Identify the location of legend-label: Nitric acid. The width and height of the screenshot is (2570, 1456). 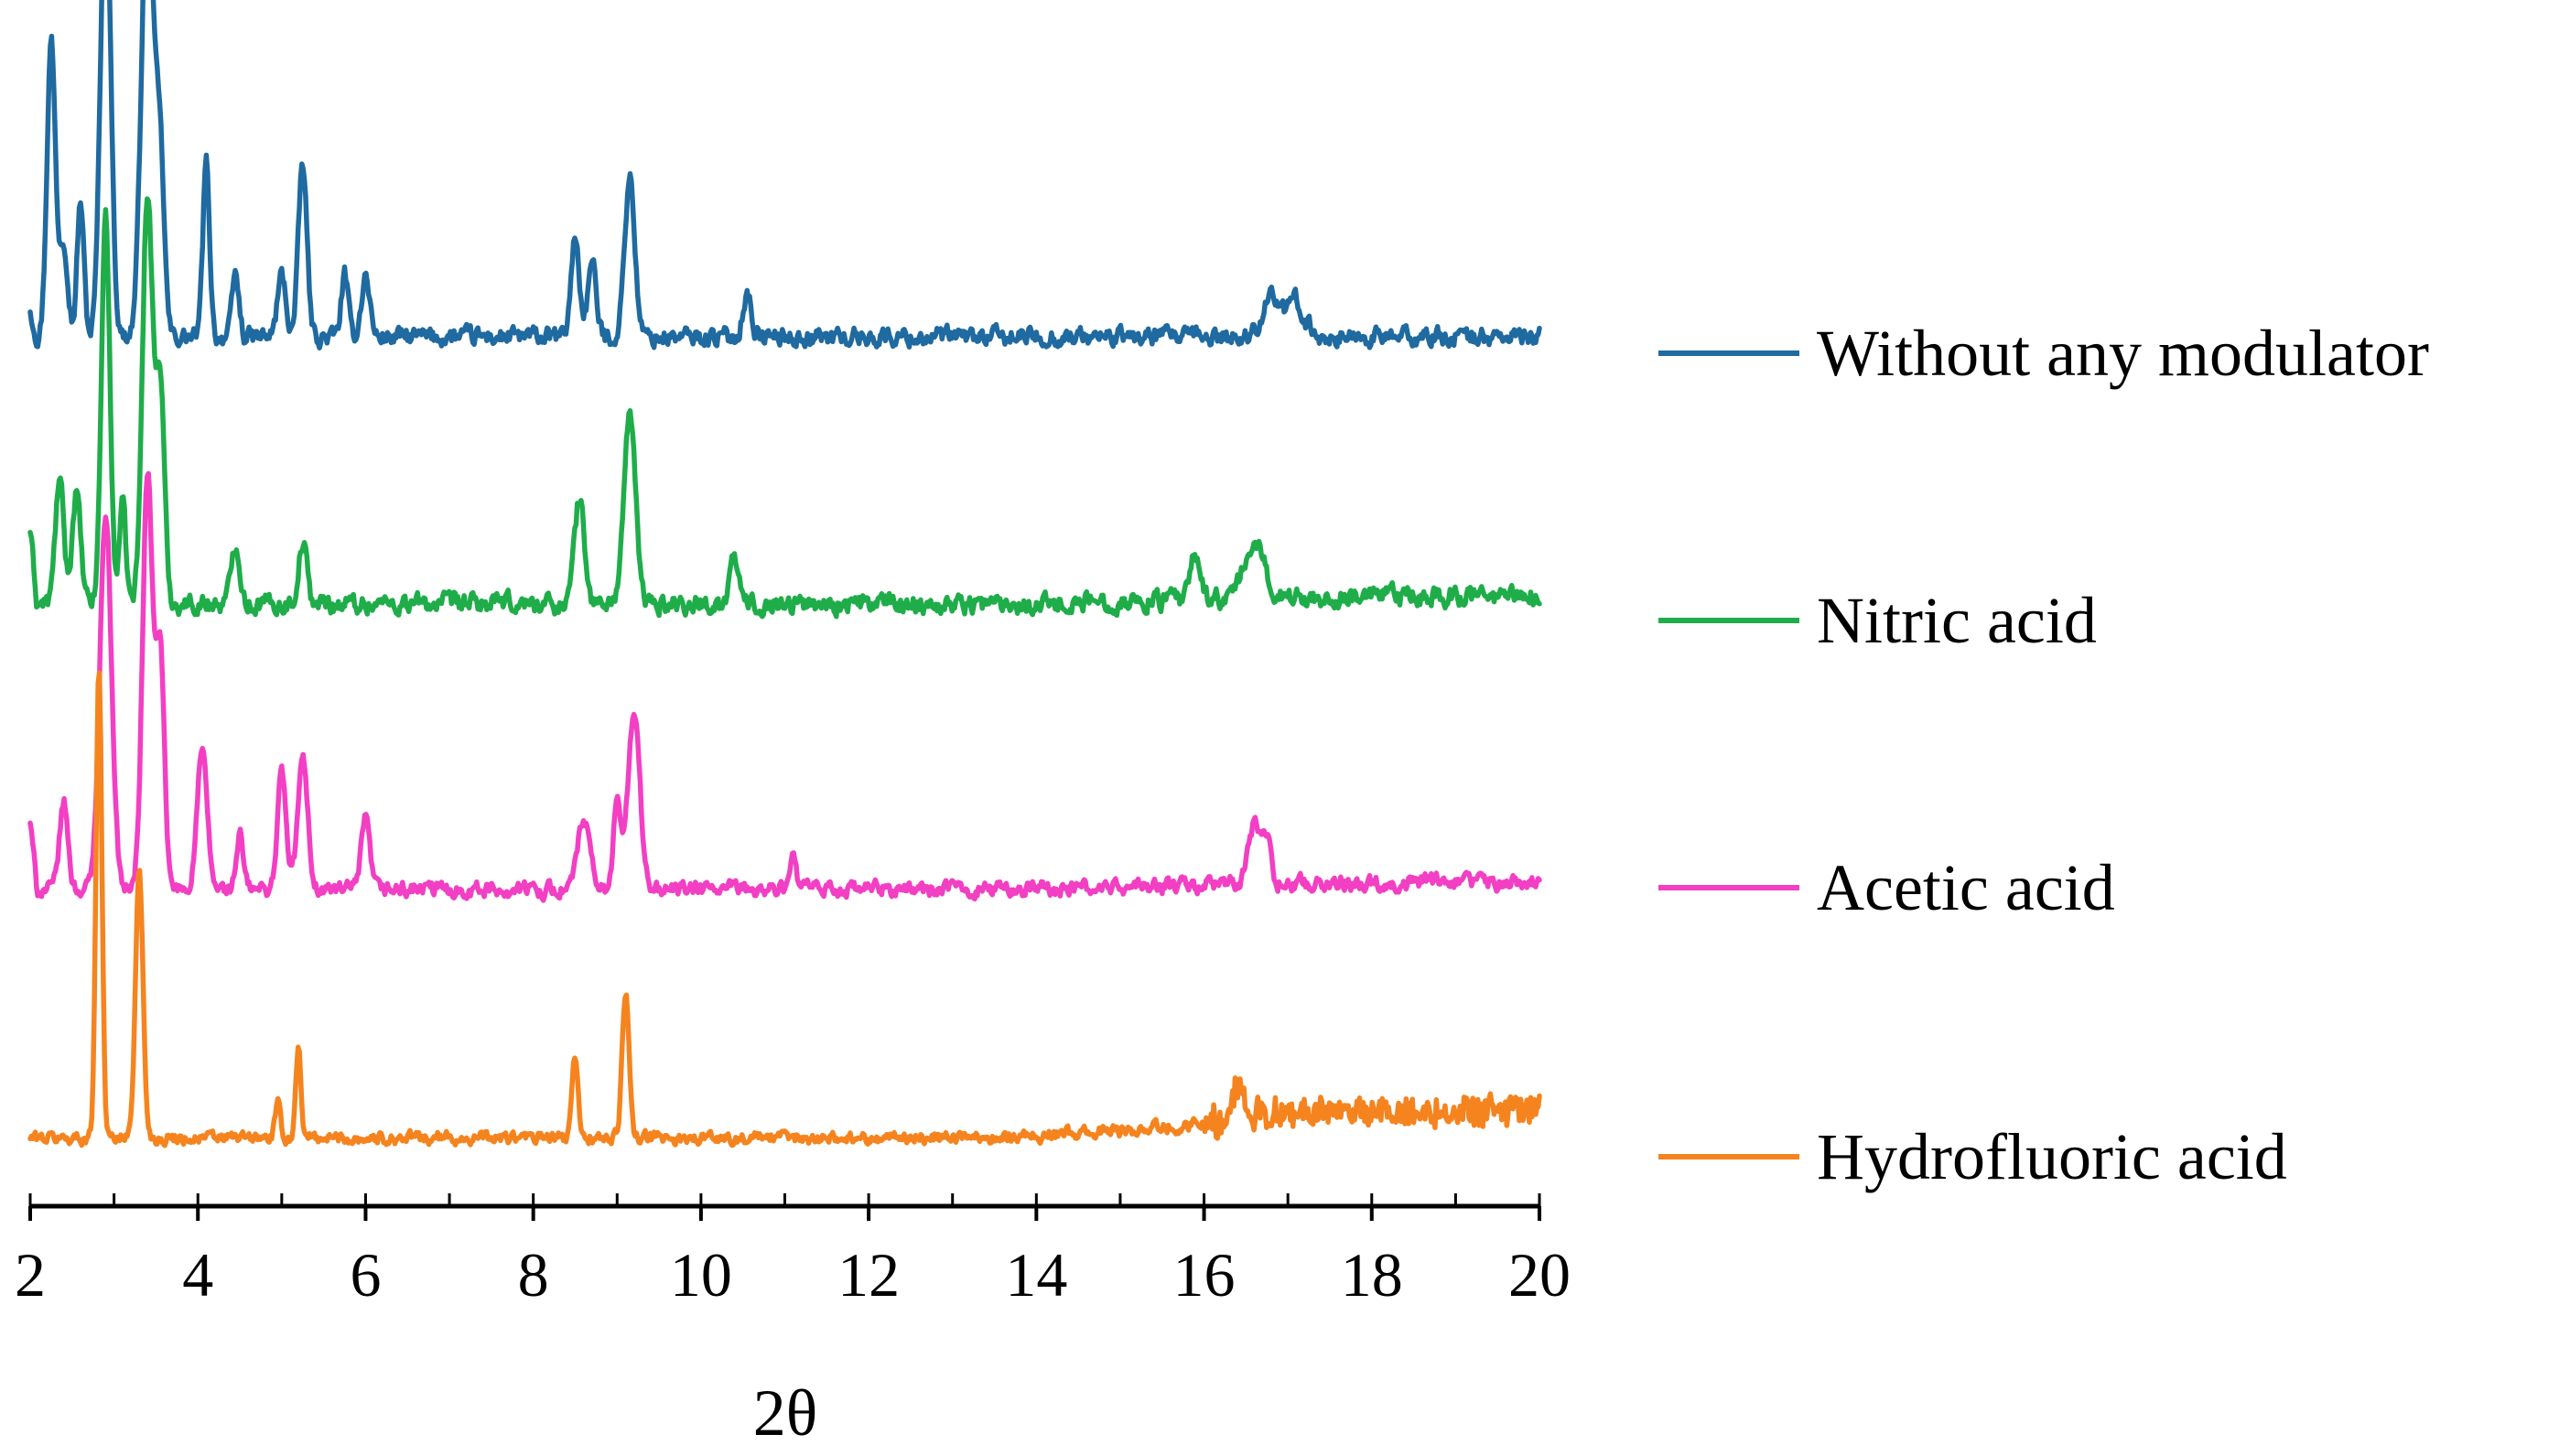
(1957, 620).